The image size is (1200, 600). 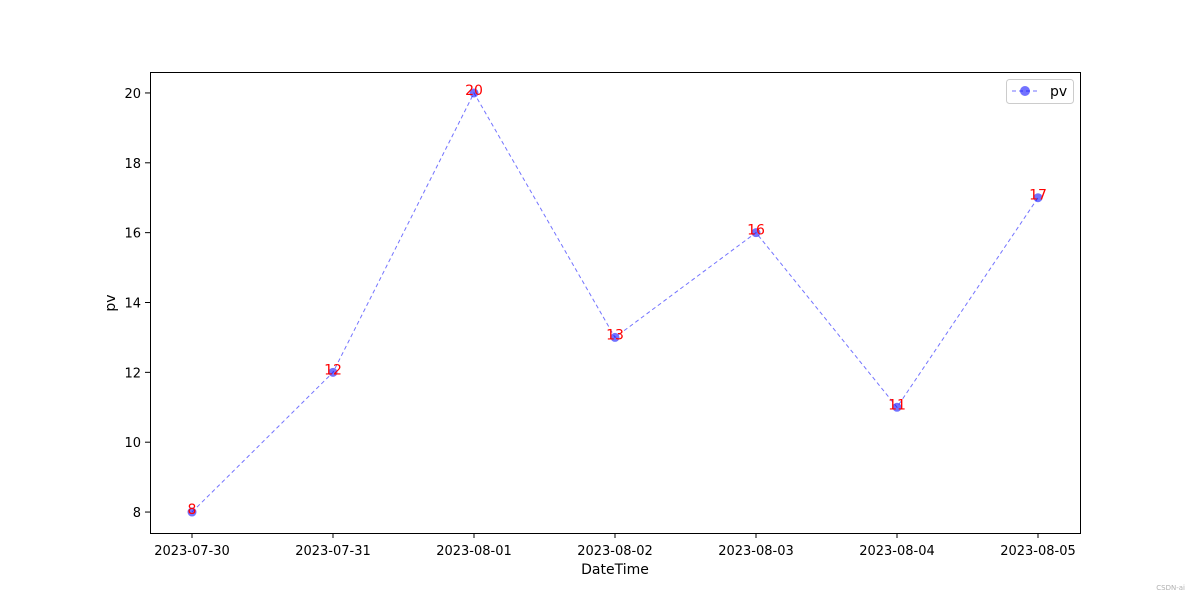 I want to click on data-label: 20, so click(x=474, y=91).